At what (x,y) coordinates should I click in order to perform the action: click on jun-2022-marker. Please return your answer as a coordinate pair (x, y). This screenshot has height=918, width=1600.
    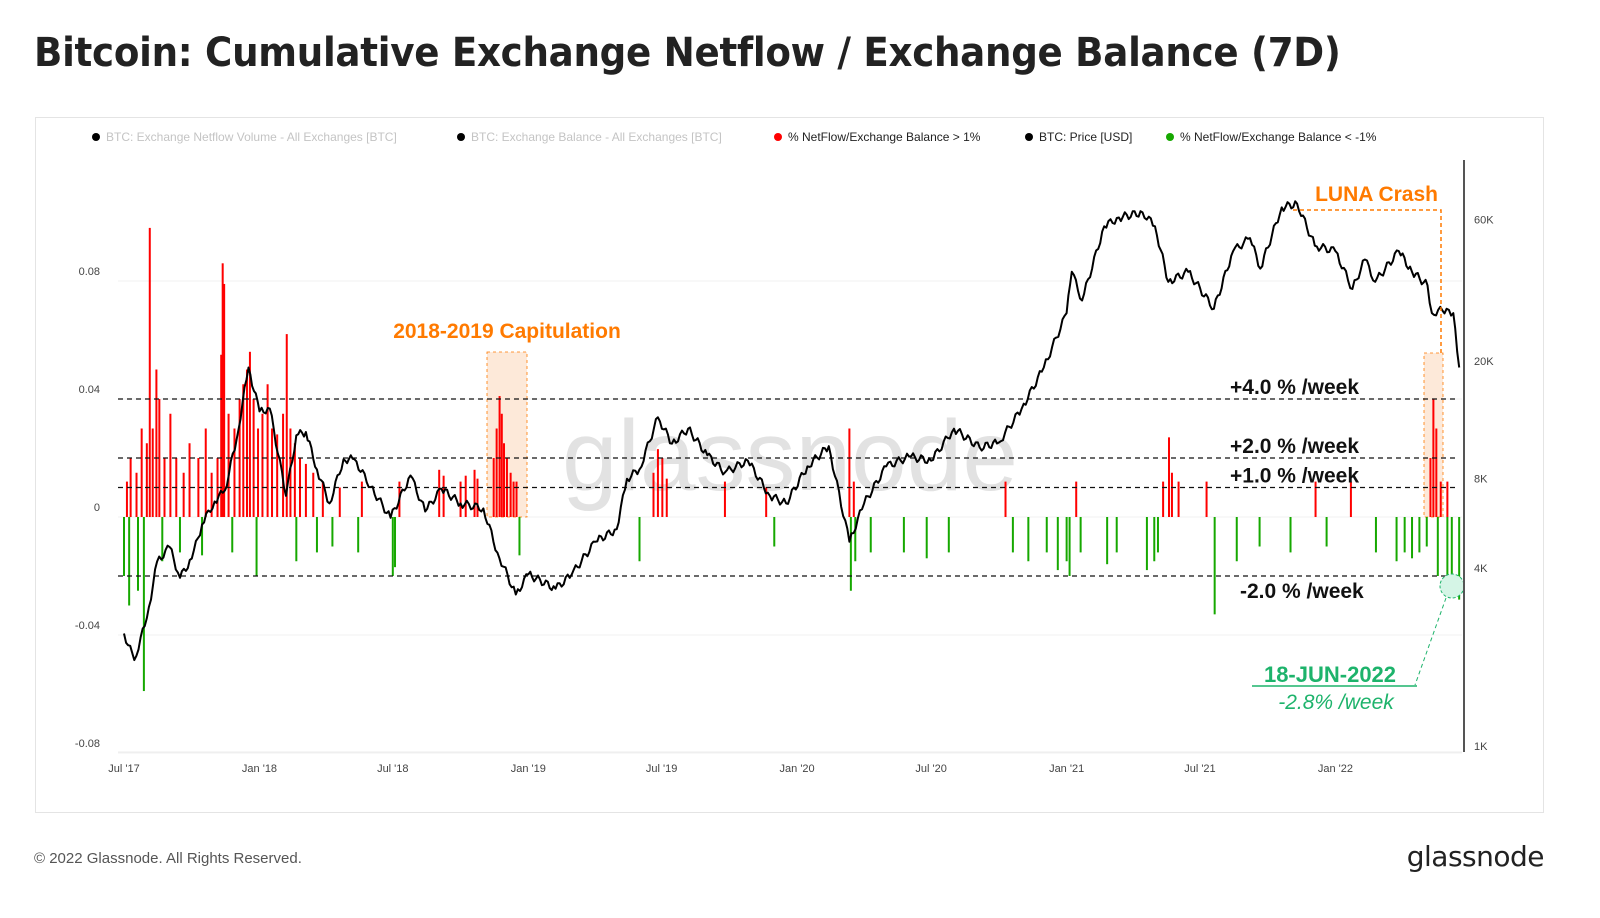
    Looking at the image, I should click on (1452, 586).